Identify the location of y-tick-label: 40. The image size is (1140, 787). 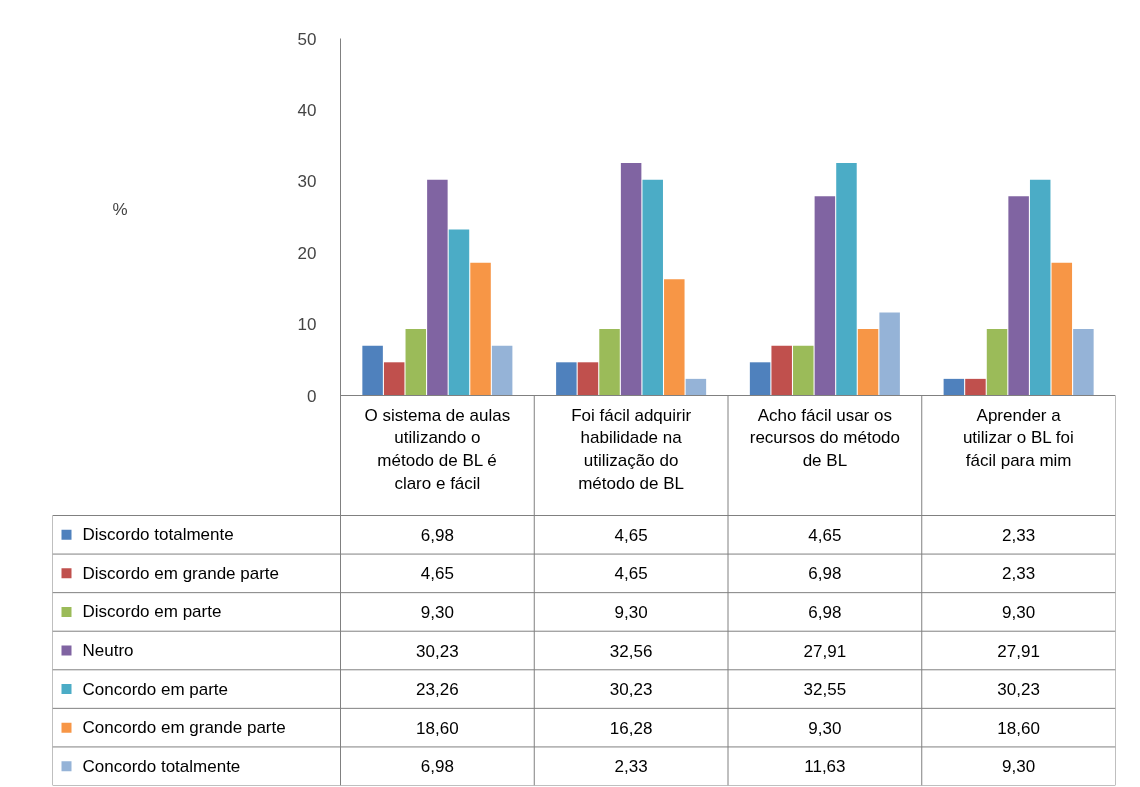
(307, 110).